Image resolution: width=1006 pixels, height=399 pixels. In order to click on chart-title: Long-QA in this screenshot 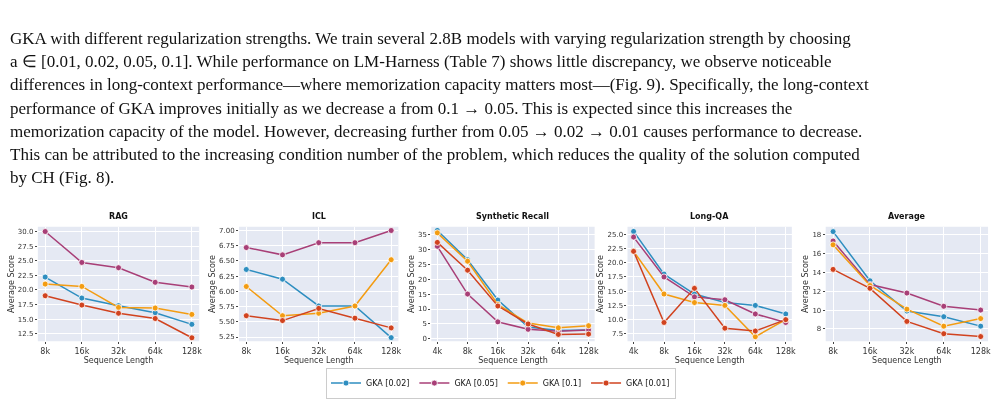, I will do `click(710, 216)`.